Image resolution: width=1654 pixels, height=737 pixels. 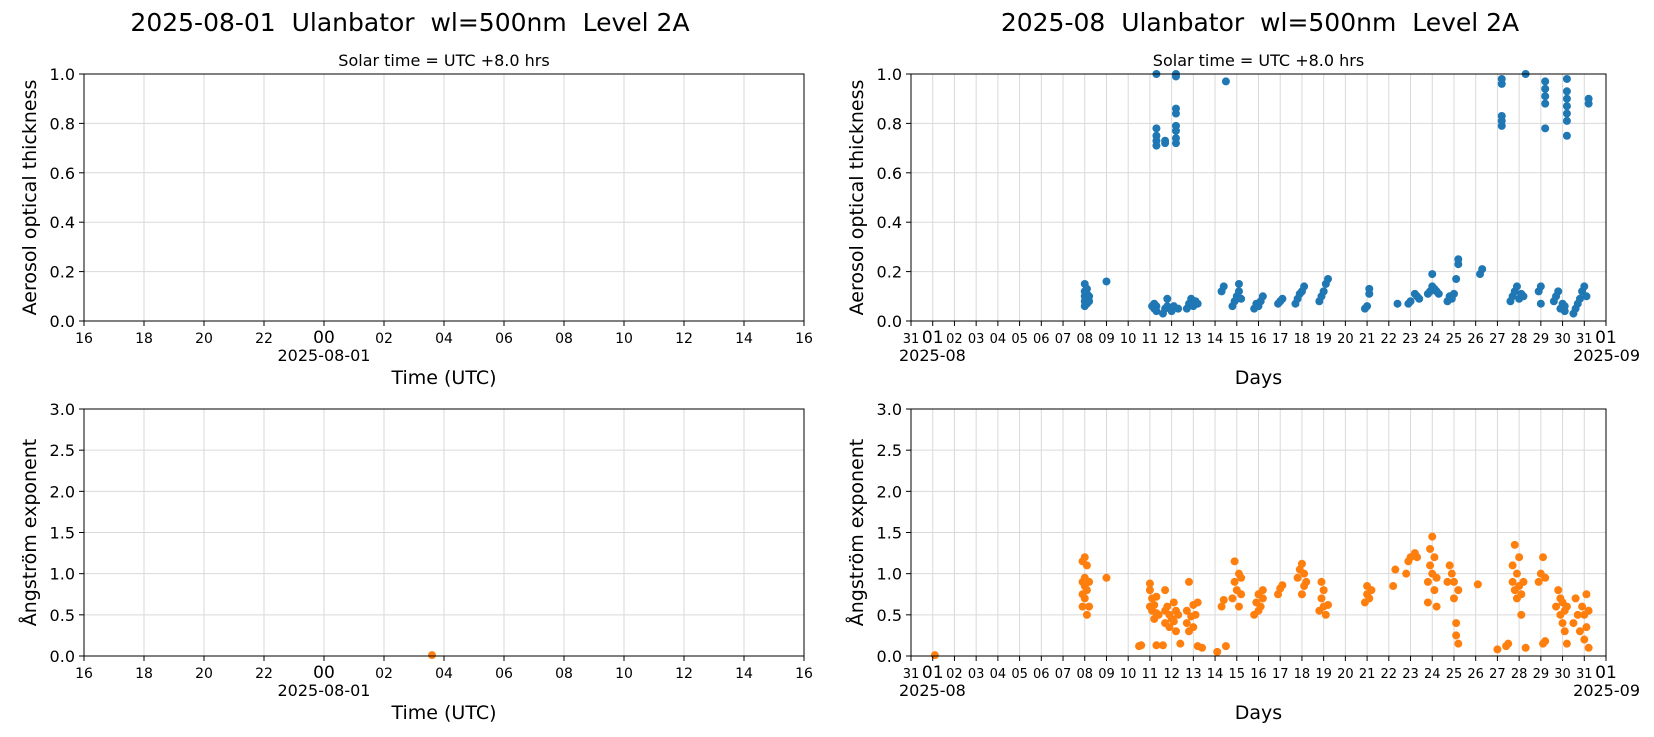 I want to click on ae-monthly-xtick-label: 13, so click(x=1193, y=674).